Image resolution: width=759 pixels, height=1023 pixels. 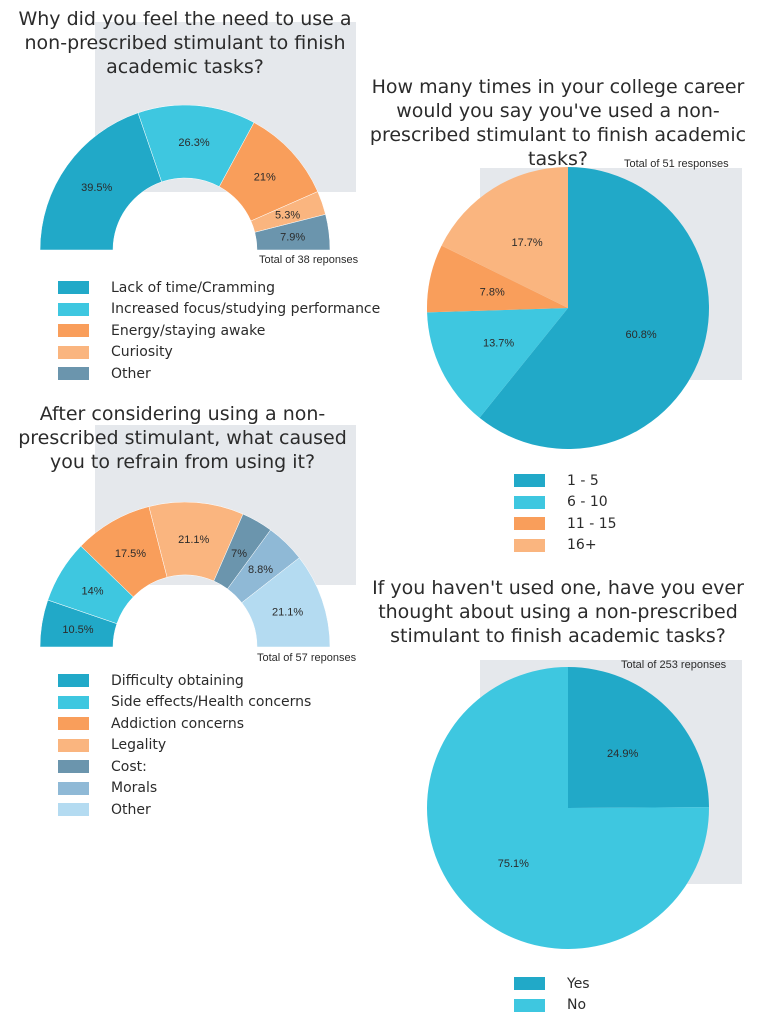 I want to click on chart1-data-label-curiosity: 5.3%, so click(x=287, y=216).